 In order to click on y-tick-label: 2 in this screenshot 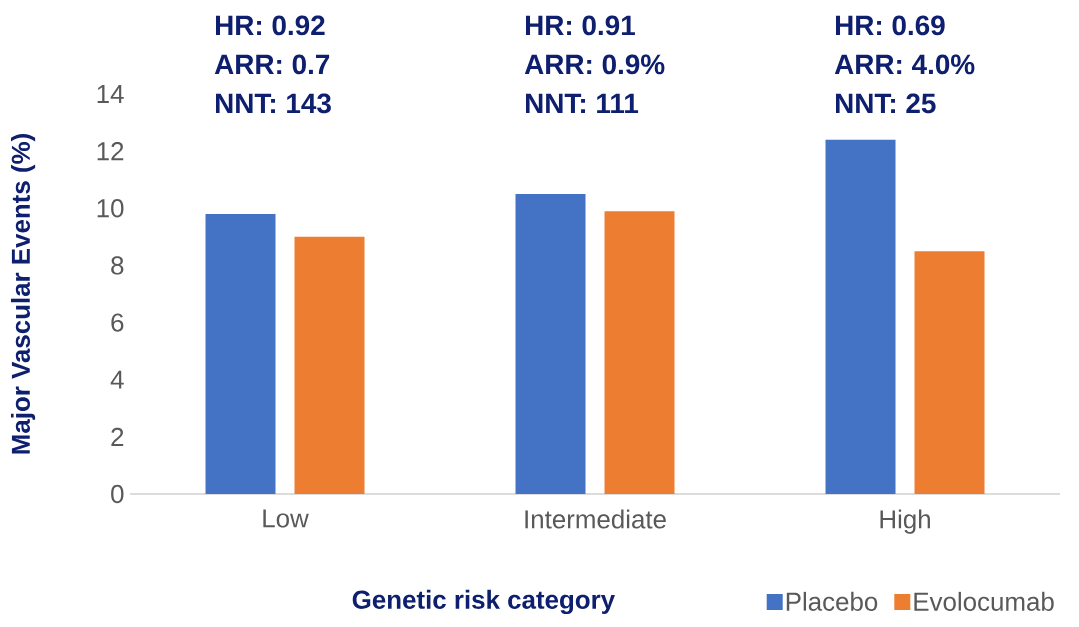, I will do `click(117, 436)`.